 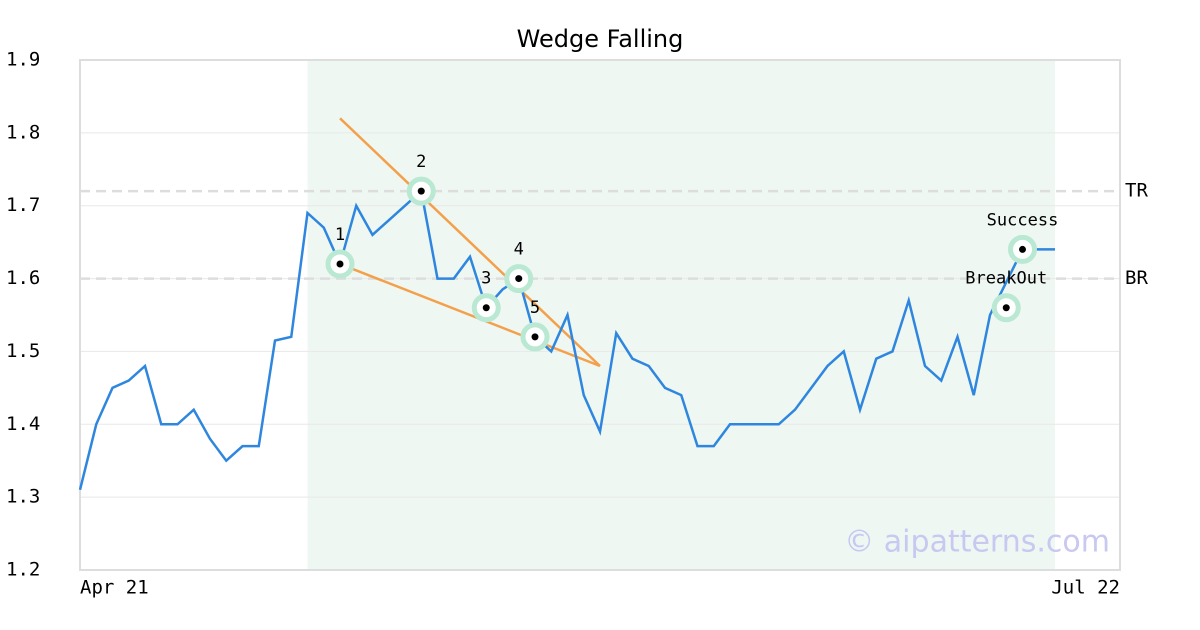 What do you see at coordinates (23, 278) in the screenshot?
I see `y-tick-label: 1.6` at bounding box center [23, 278].